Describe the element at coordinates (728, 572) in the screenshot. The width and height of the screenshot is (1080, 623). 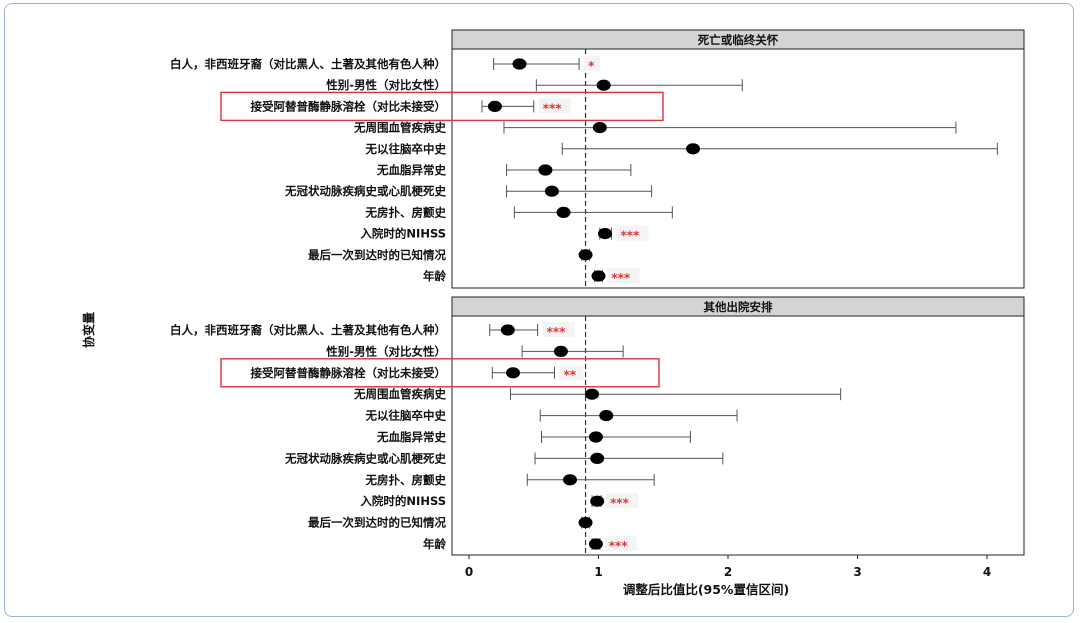
I see `x-tick-label: 2` at that location.